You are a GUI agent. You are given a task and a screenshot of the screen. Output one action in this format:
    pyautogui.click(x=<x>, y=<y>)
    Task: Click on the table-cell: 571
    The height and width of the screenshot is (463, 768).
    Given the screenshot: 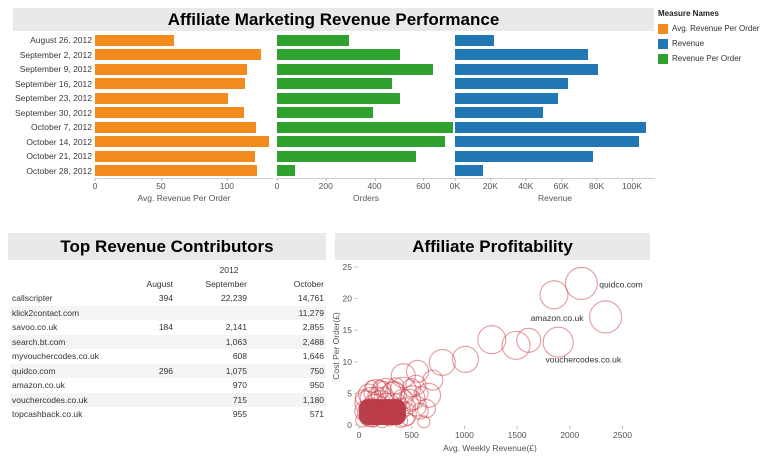 What is the action you would take?
    pyautogui.click(x=316, y=414)
    